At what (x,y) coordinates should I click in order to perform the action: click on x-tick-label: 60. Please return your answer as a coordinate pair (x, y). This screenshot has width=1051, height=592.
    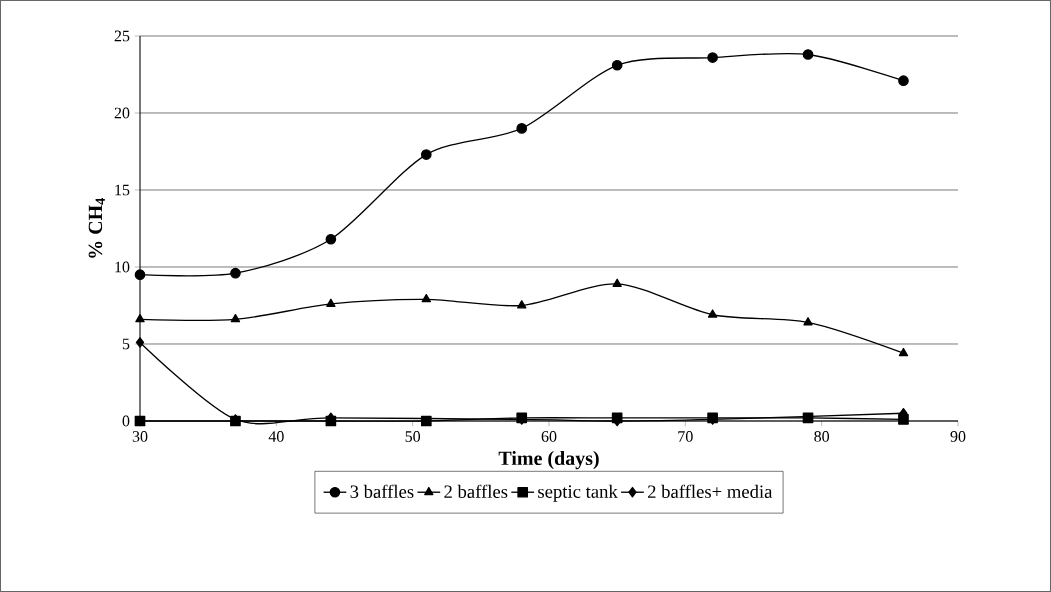
    Looking at the image, I should click on (549, 436).